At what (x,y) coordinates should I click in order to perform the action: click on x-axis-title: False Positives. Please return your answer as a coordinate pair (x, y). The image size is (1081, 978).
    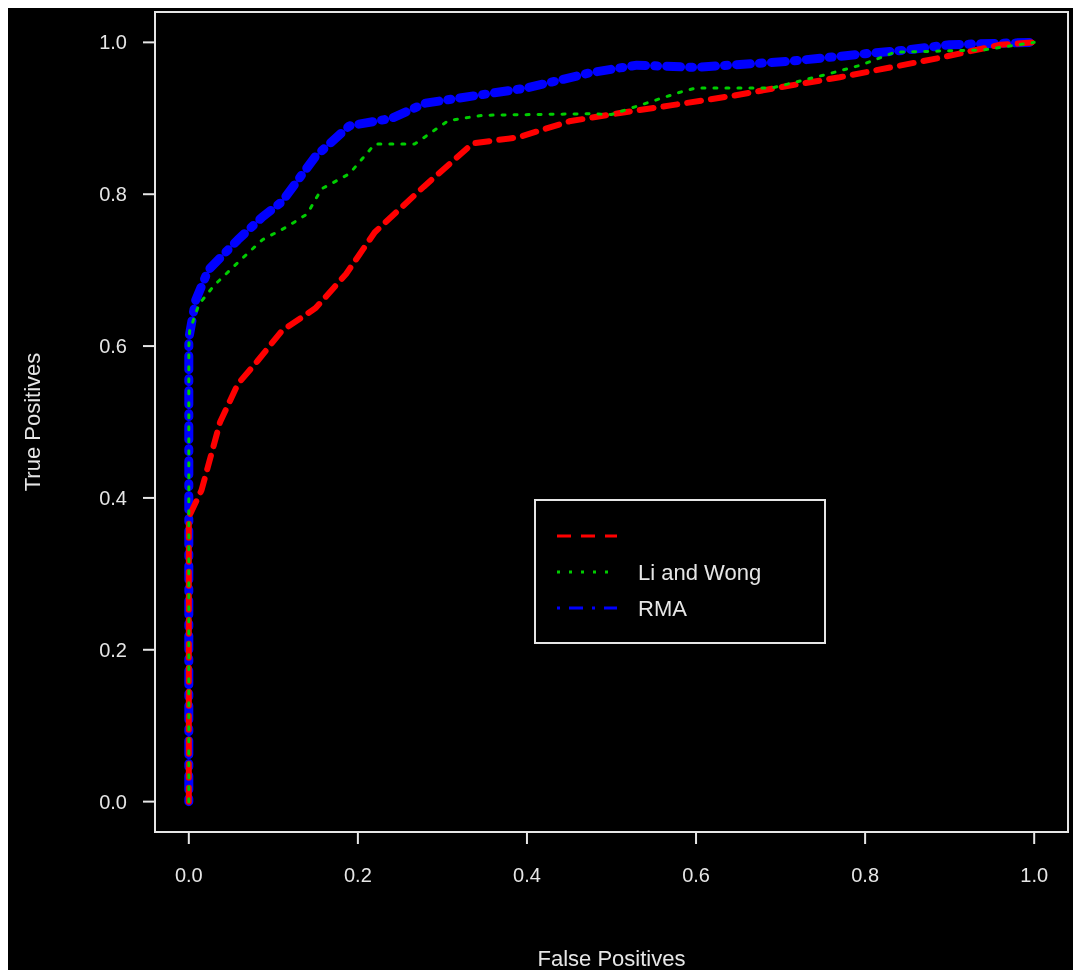
    Looking at the image, I should click on (611, 958).